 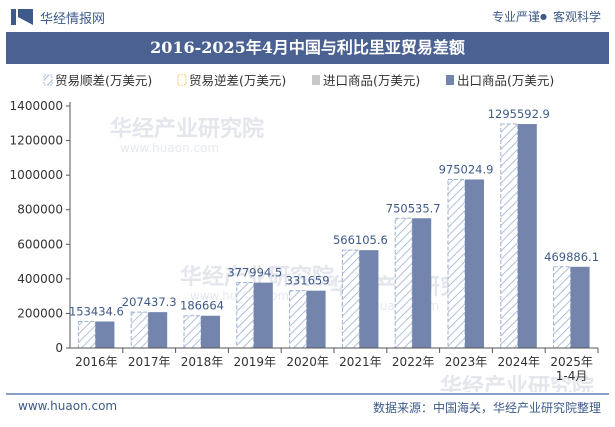 I want to click on surplus-data-label: 975024.9, so click(x=466, y=169).